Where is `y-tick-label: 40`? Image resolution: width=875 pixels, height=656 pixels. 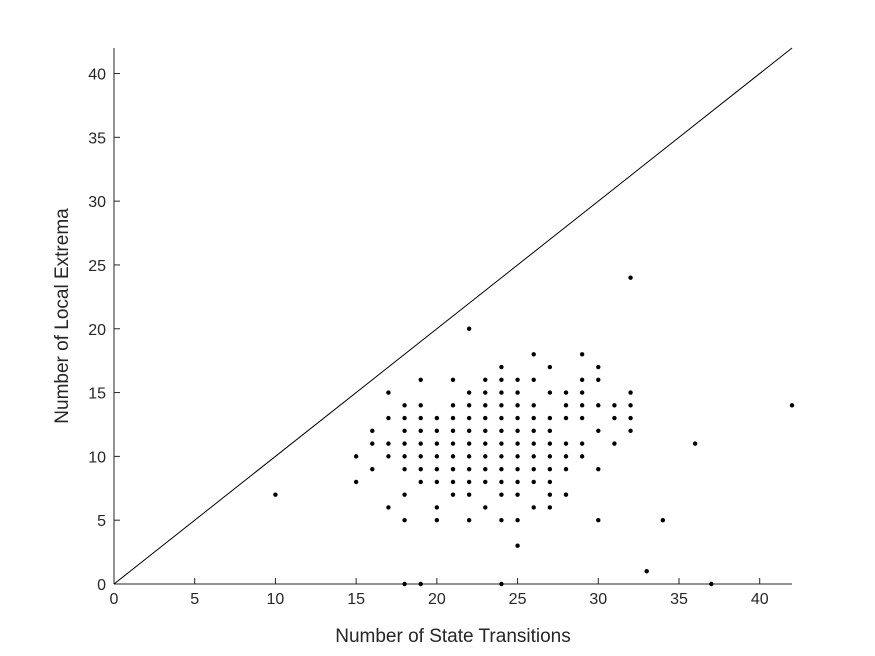 y-tick-label: 40 is located at coordinates (97, 75).